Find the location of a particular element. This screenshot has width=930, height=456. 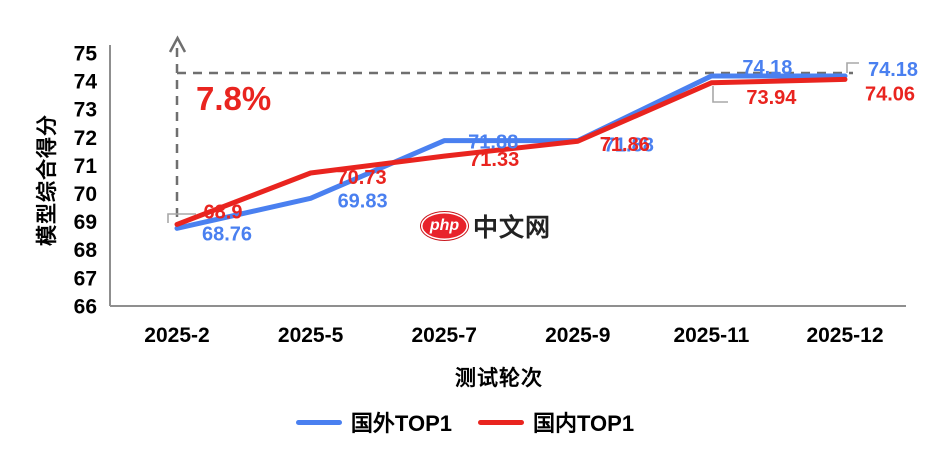

x-tick-labels: 2025-2 2025-5 2025-7 2025-9 2025-11 2025-12 is located at coordinates (513, 335).